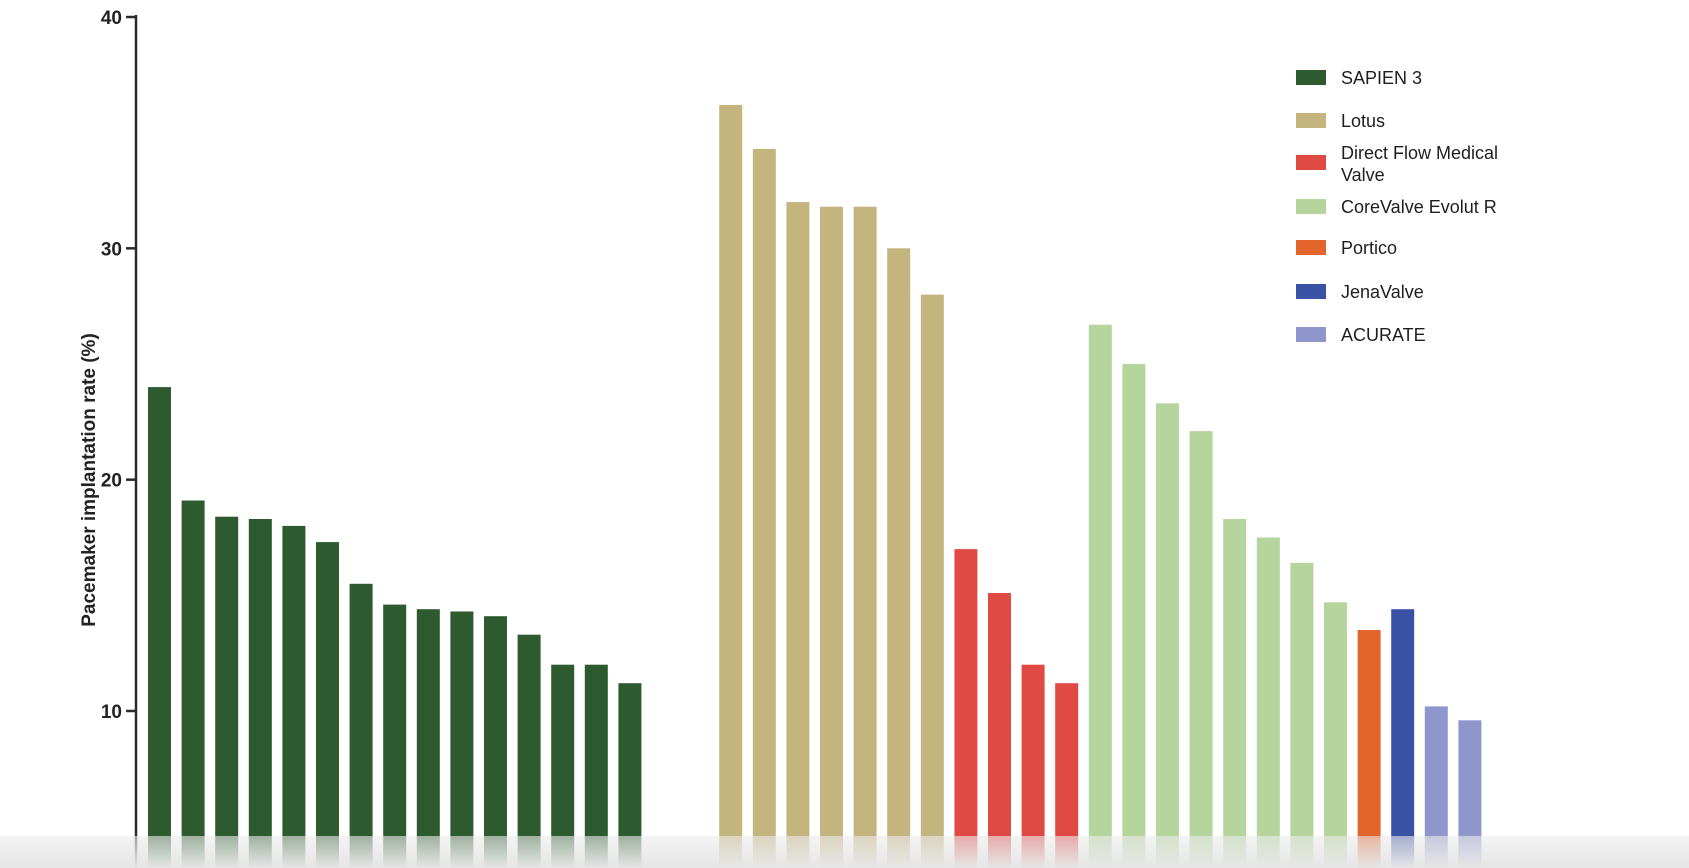 The height and width of the screenshot is (868, 1689). What do you see at coordinates (111, 249) in the screenshot?
I see `y-tick-label-30: 30` at bounding box center [111, 249].